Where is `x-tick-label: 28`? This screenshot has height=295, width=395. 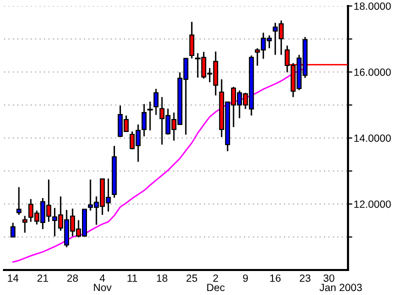 x-tick-label: 28 is located at coordinates (72, 278).